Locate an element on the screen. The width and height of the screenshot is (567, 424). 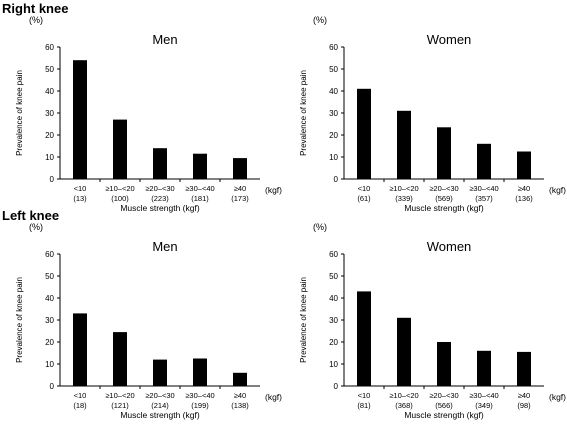
count-label: (18) is located at coordinates (80, 405).